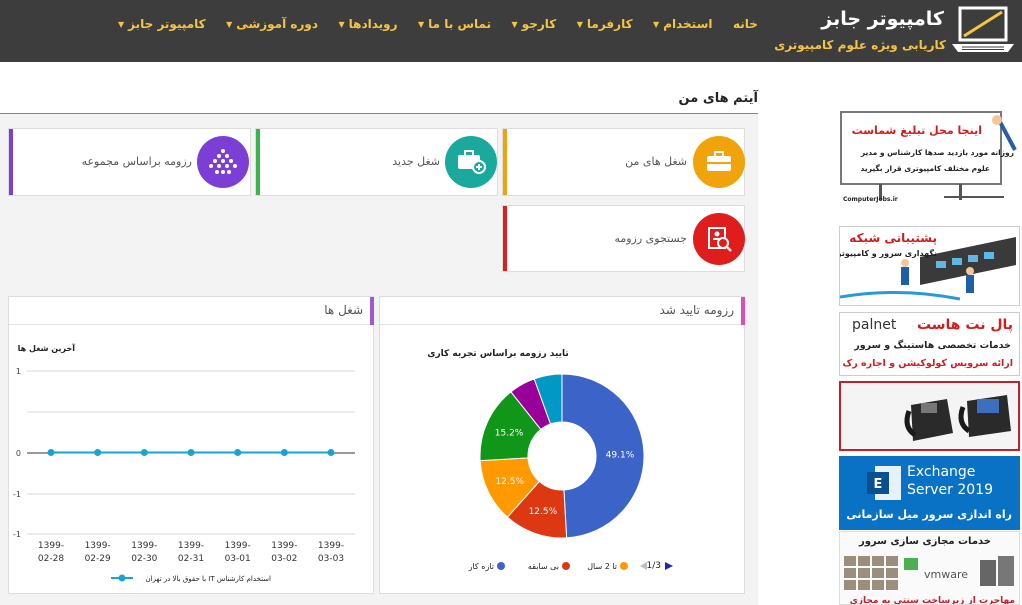  Describe the element at coordinates (650, 238) in the screenshot. I see `tile-label: جستجوی رزومه` at that location.